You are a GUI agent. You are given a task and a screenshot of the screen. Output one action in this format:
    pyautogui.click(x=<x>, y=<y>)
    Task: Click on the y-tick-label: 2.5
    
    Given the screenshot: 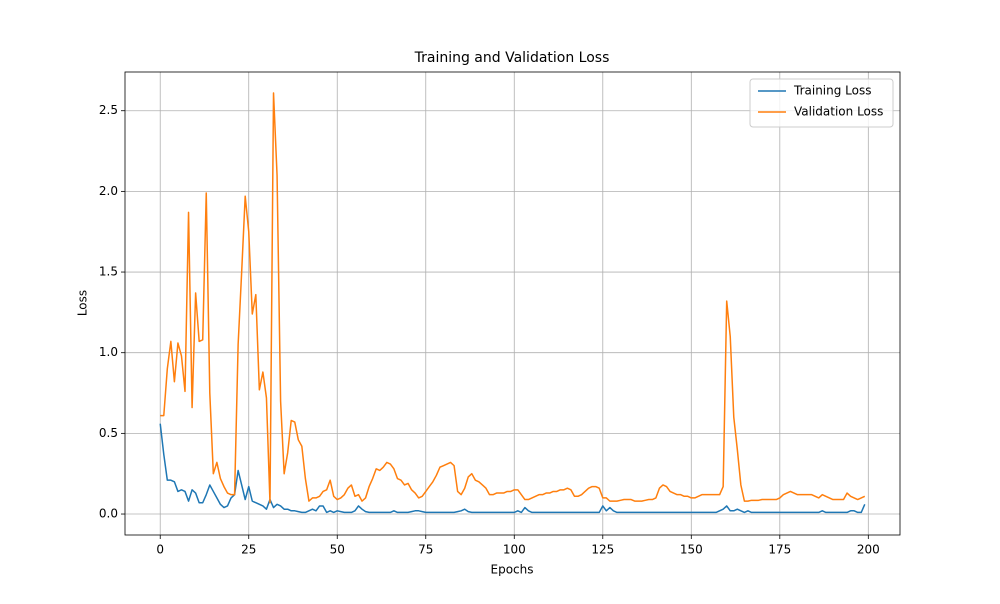 What is the action you would take?
    pyautogui.click(x=108, y=110)
    